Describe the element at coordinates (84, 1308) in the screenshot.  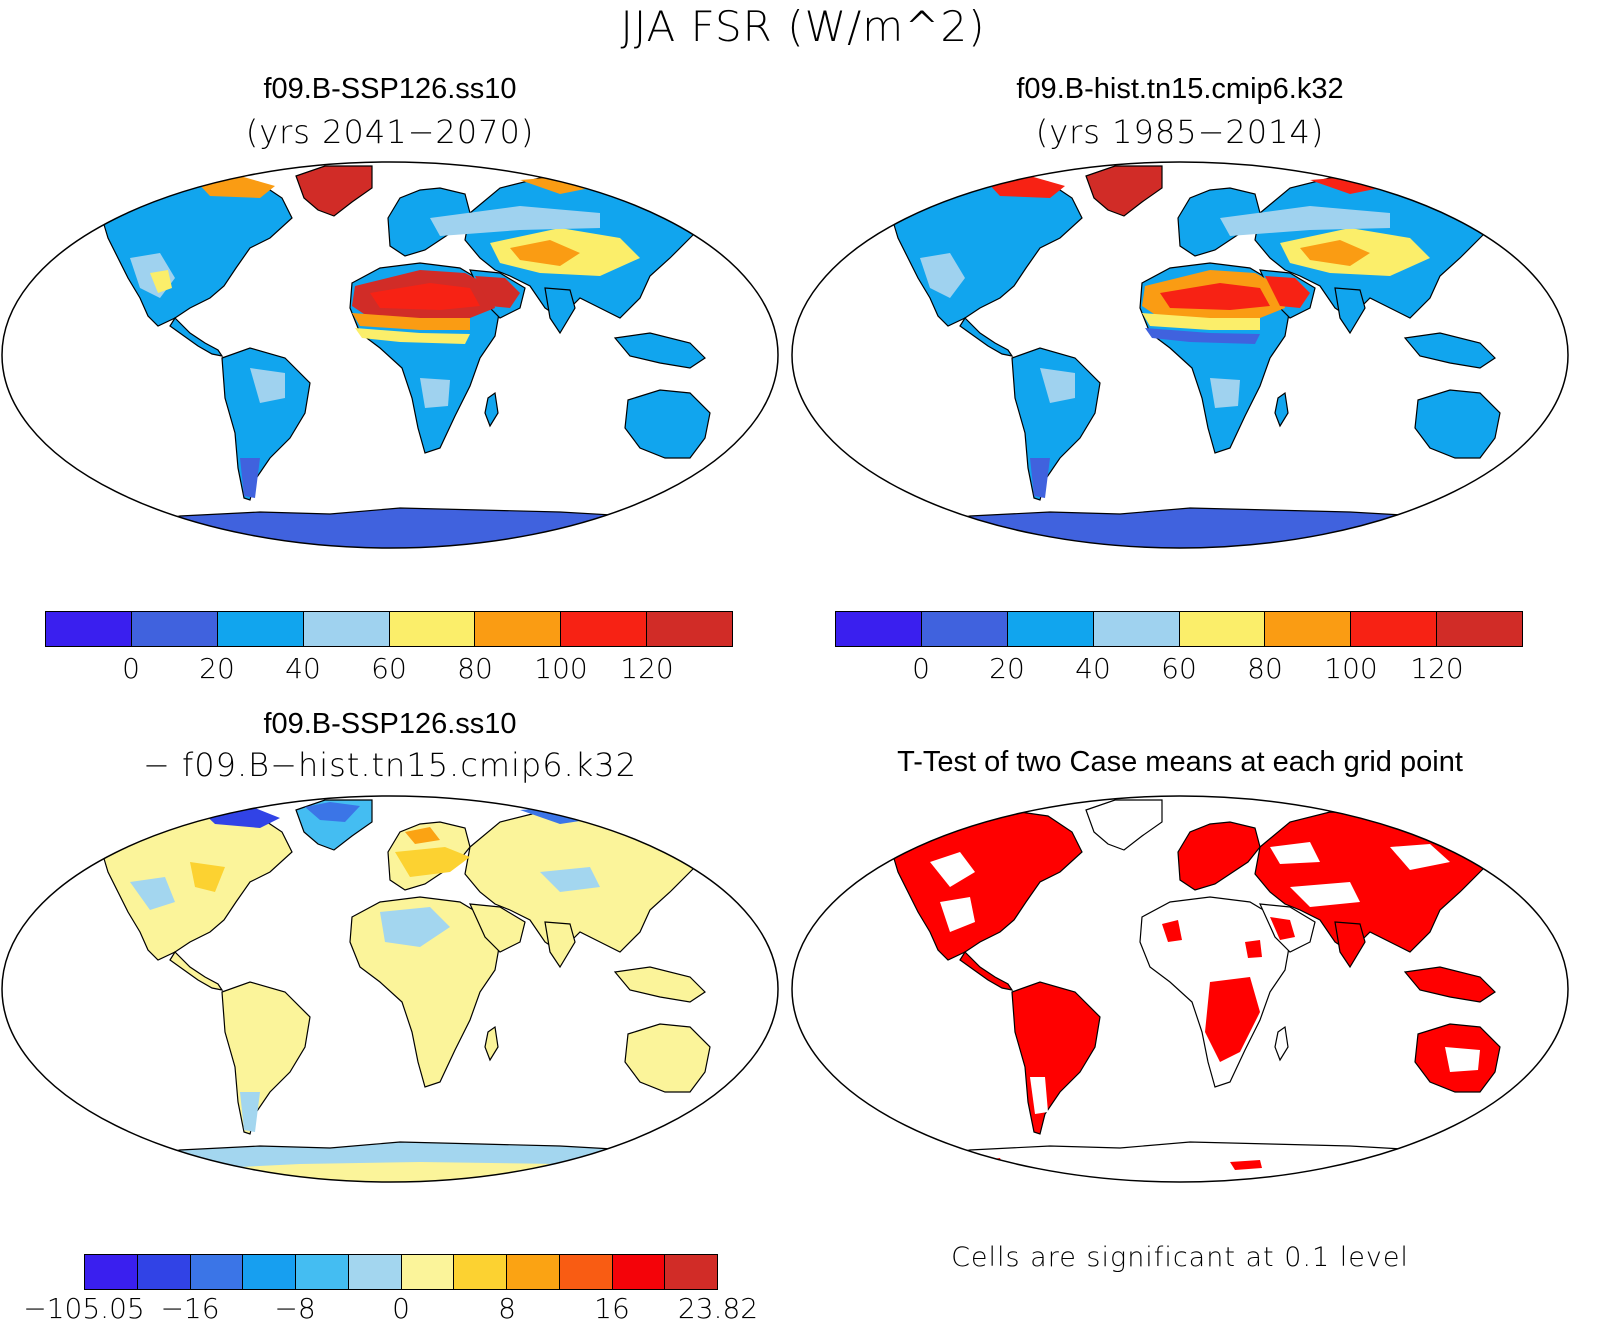
I see `panel3-tick: −105.05` at that location.